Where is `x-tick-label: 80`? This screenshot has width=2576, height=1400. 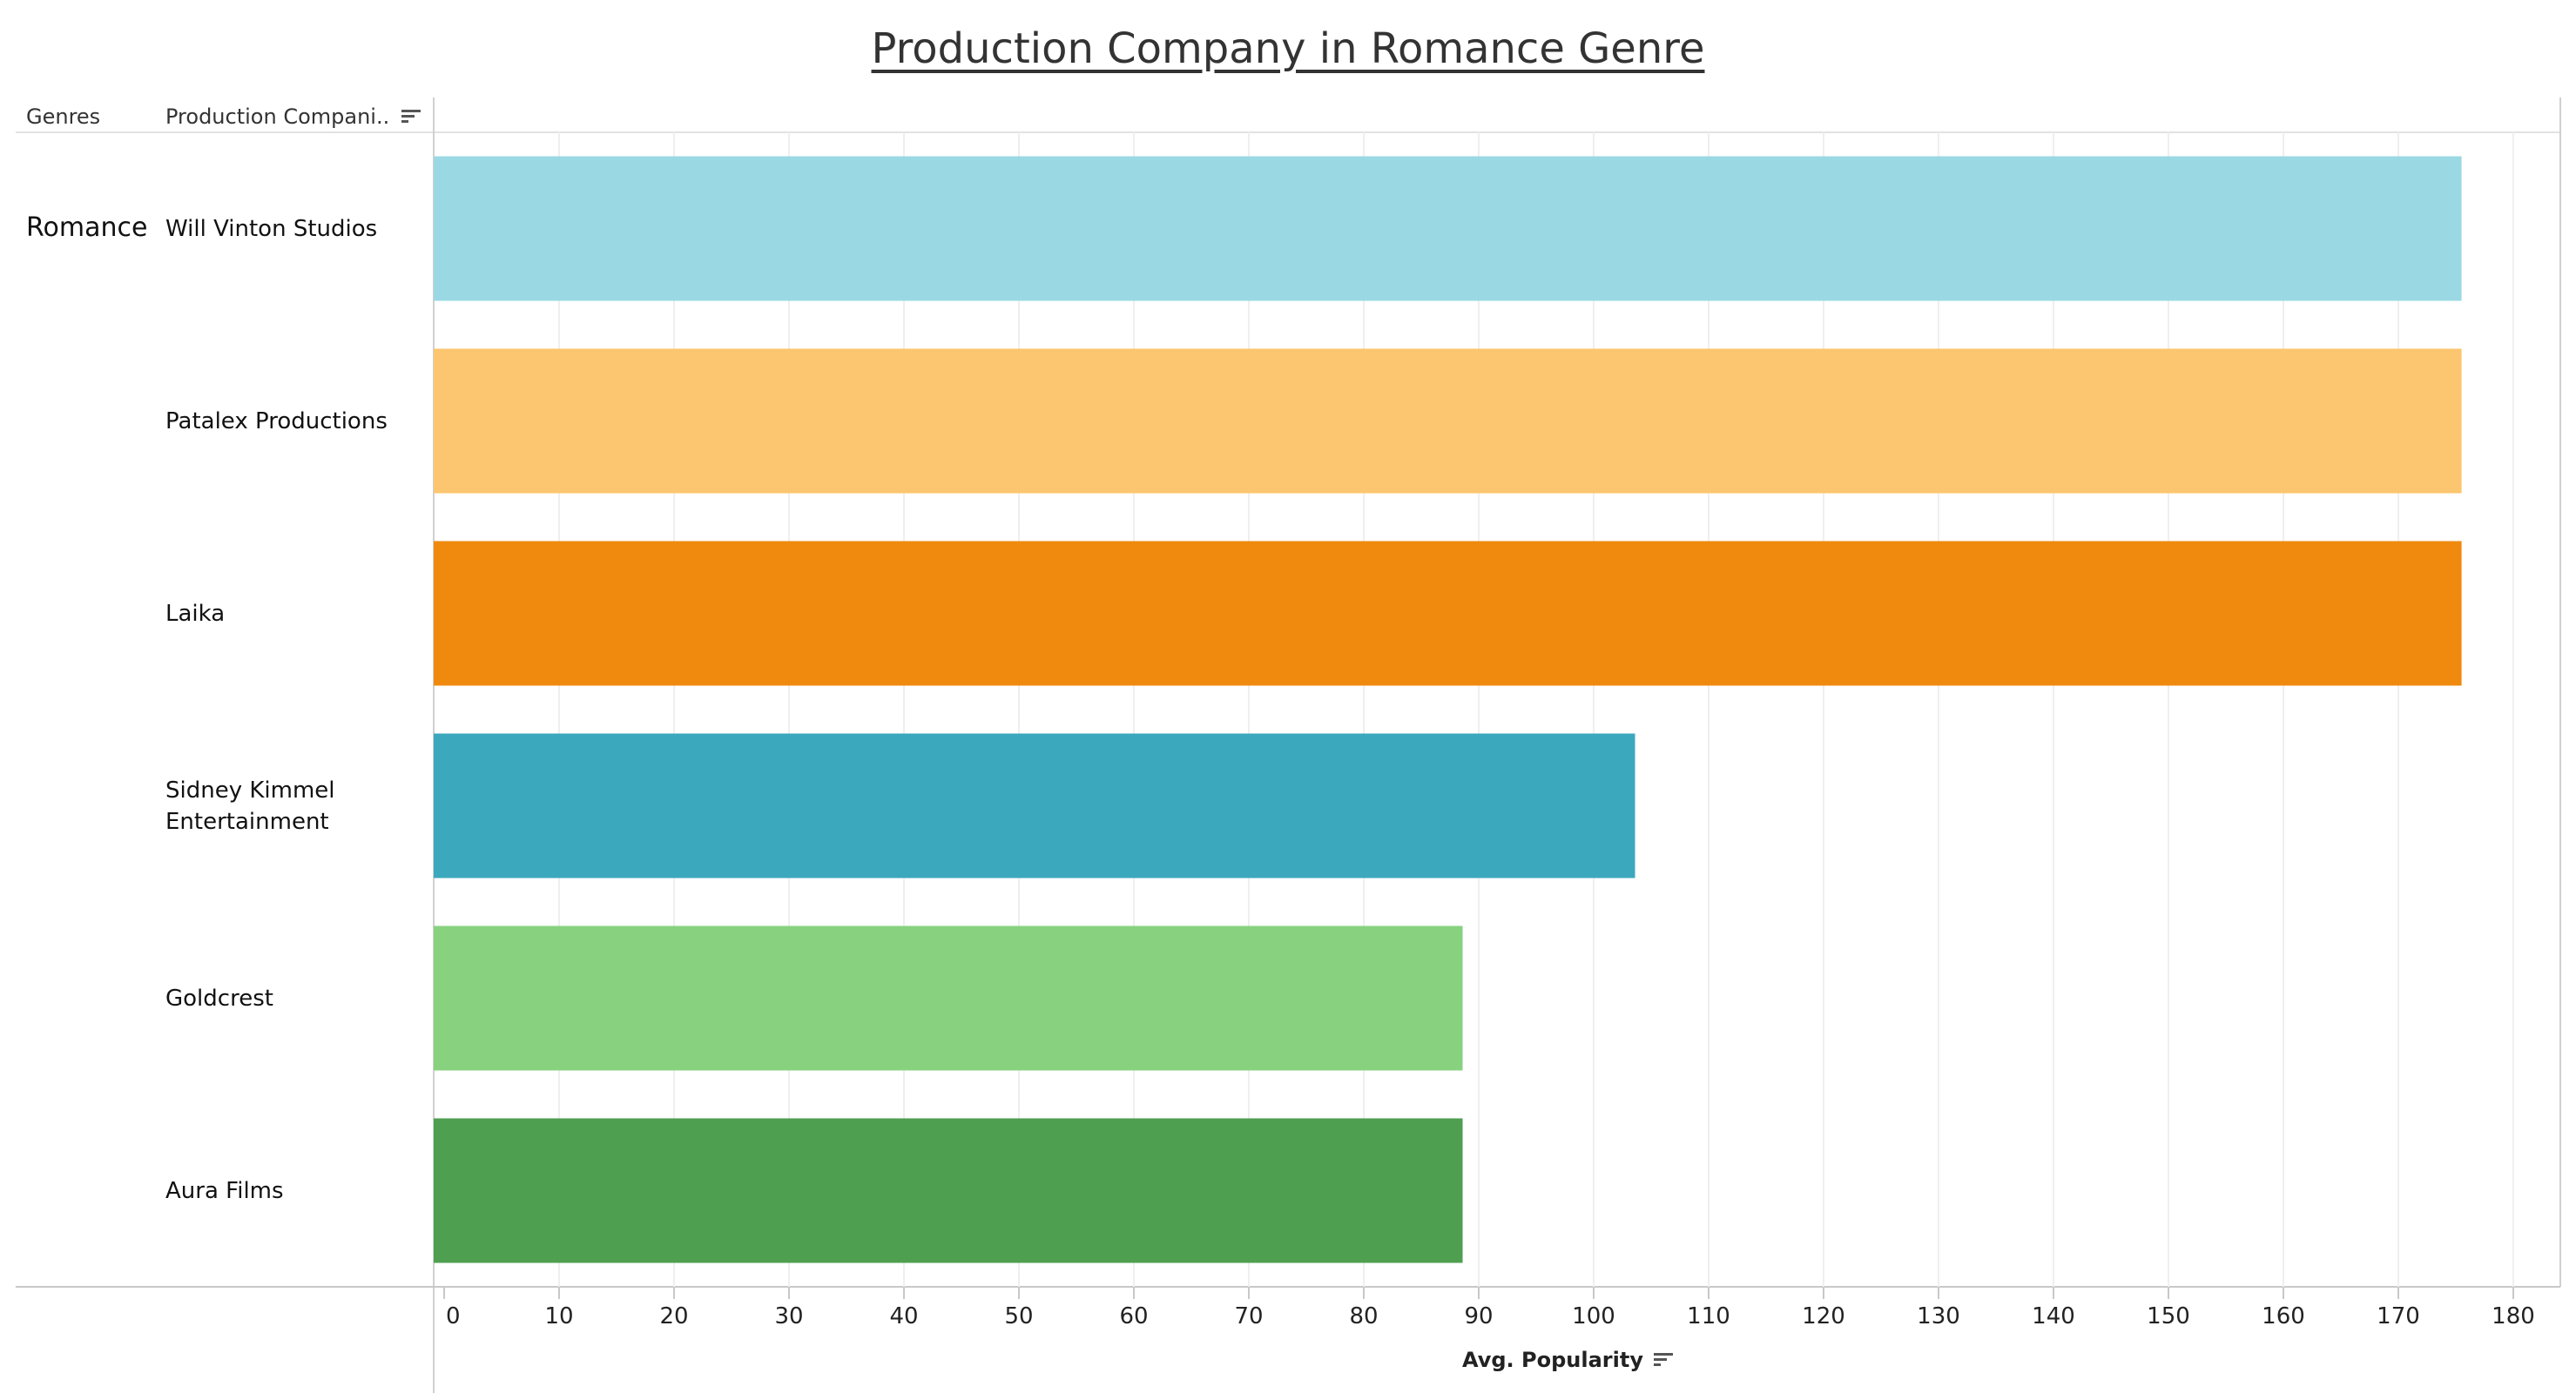 x-tick-label: 80 is located at coordinates (1363, 1316).